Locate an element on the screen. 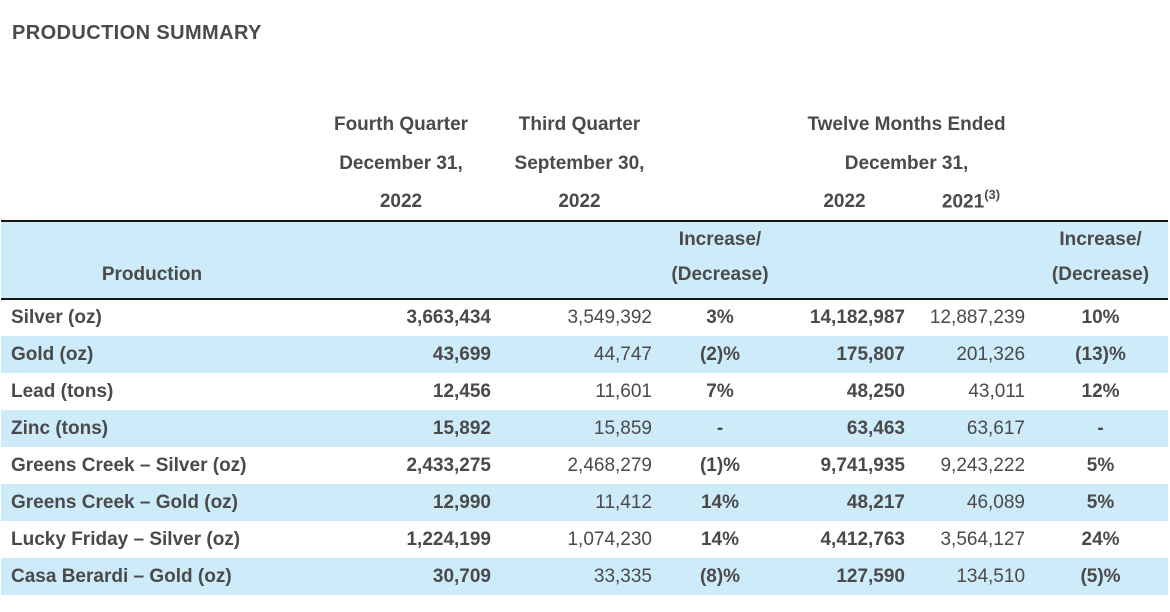 The width and height of the screenshot is (1170, 612). q4-2022-value: 15,892 is located at coordinates (461, 428).